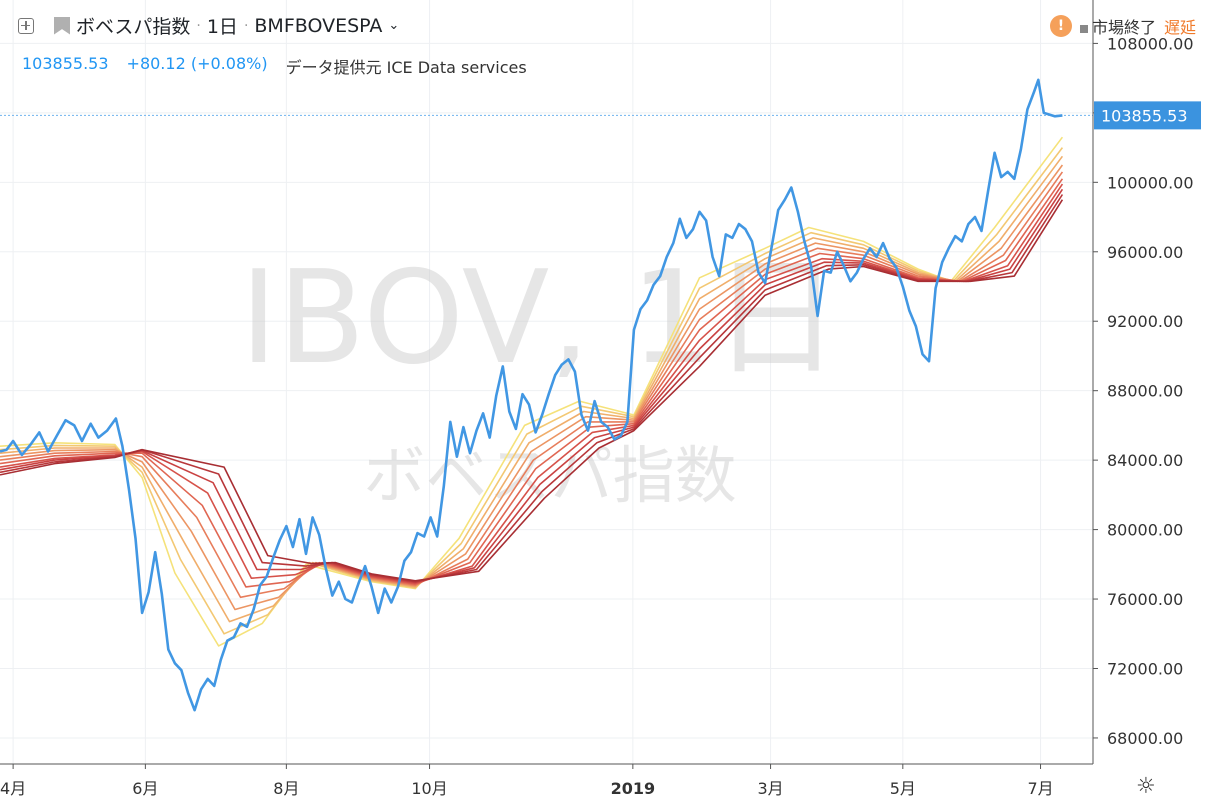 The image size is (1208, 802). I want to click on symbol-name: ボベスパ指数, so click(133, 27).